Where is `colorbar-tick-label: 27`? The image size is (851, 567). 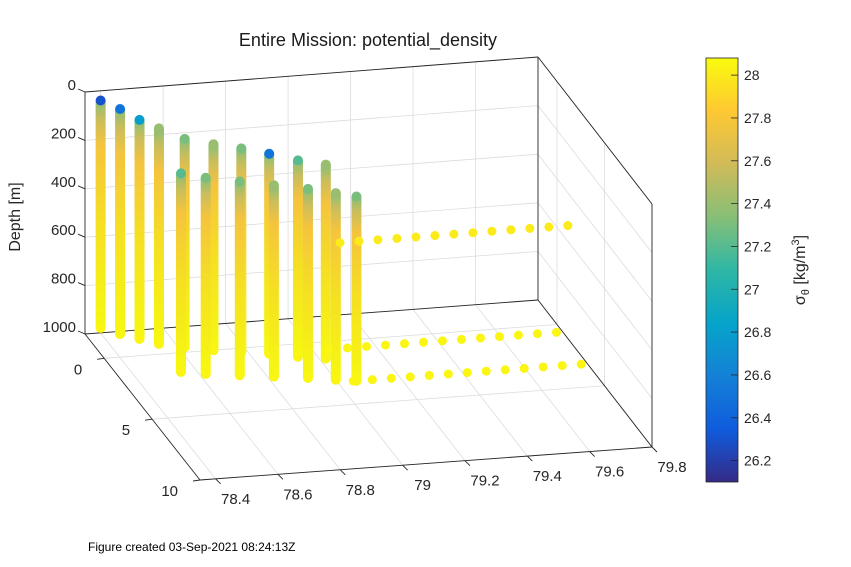 colorbar-tick-label: 27 is located at coordinates (752, 289).